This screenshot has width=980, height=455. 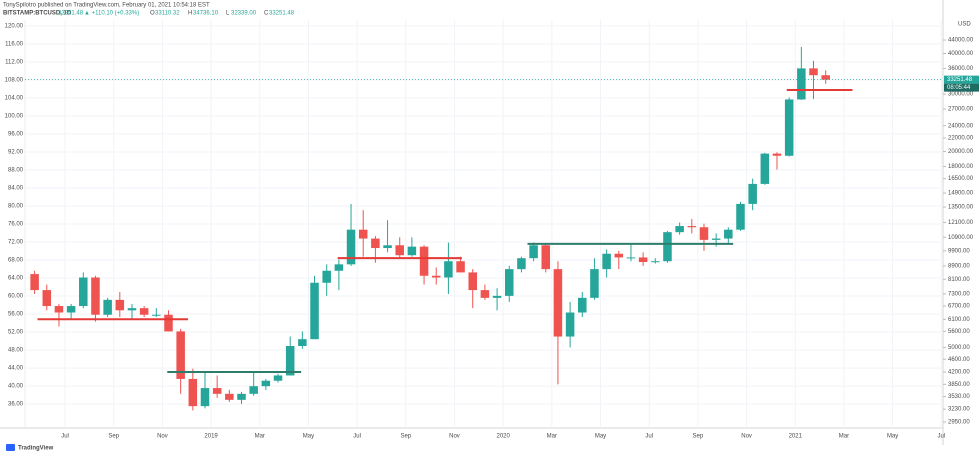 What do you see at coordinates (282, 14) in the screenshot?
I see `ohlc-value: 33251.48` at bounding box center [282, 14].